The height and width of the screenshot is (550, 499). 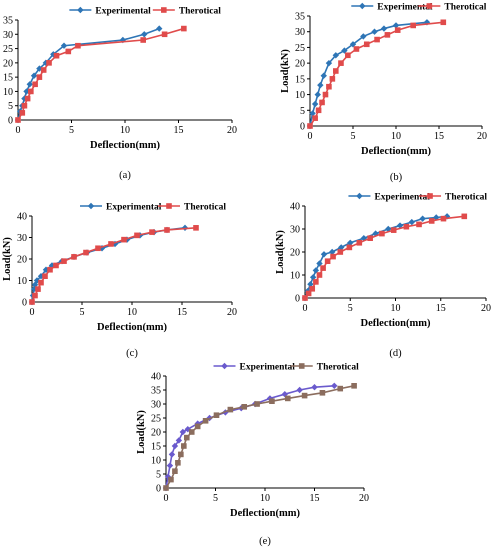 What do you see at coordinates (125, 175) in the screenshot?
I see `panel-caption: (a)` at bounding box center [125, 175].